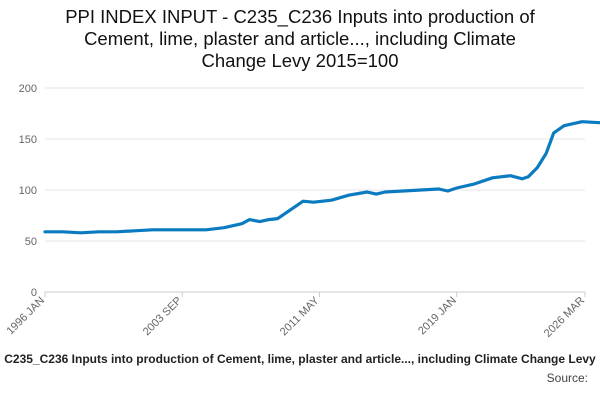 Image resolution: width=600 pixels, height=400 pixels. Describe the element at coordinates (163, 317) in the screenshot. I see `x-tick-label-1: 2003 SEP` at that location.